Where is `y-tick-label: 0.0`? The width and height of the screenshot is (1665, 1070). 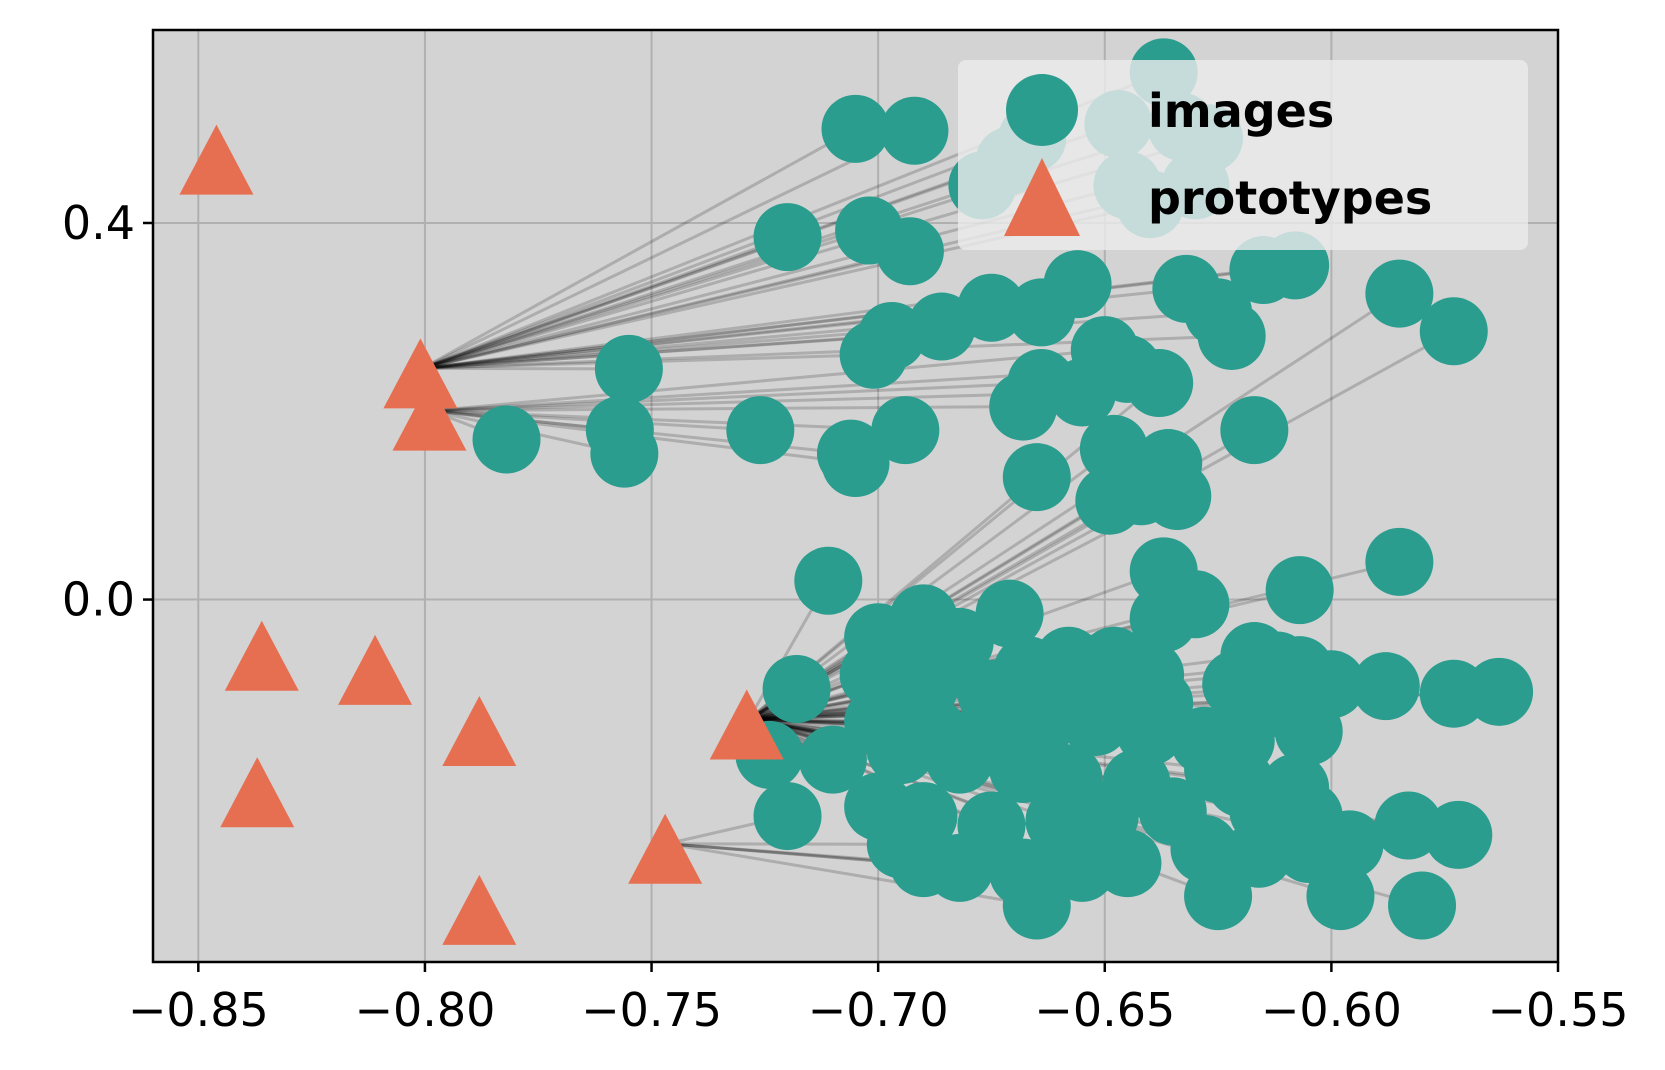
y-tick-label: 0.0 is located at coordinates (98, 600).